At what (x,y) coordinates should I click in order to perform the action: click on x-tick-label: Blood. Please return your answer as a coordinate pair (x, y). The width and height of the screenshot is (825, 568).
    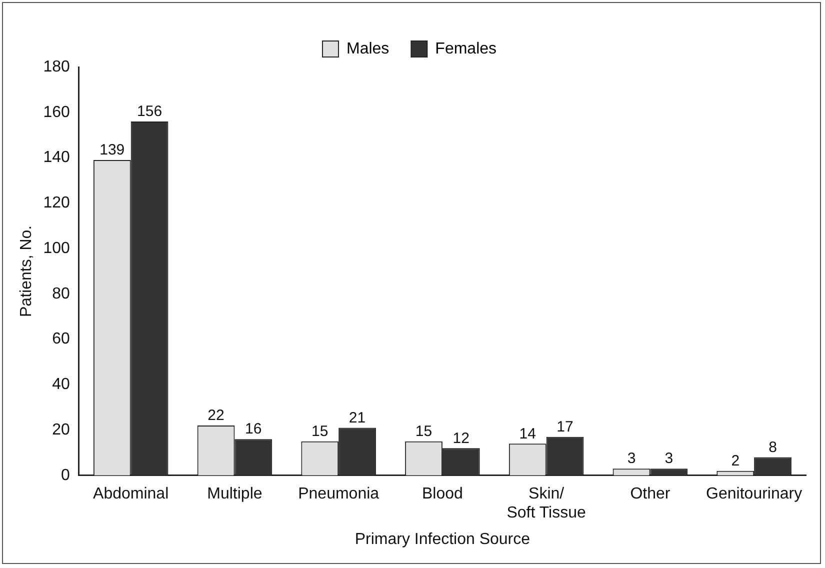
    Looking at the image, I should click on (442, 493).